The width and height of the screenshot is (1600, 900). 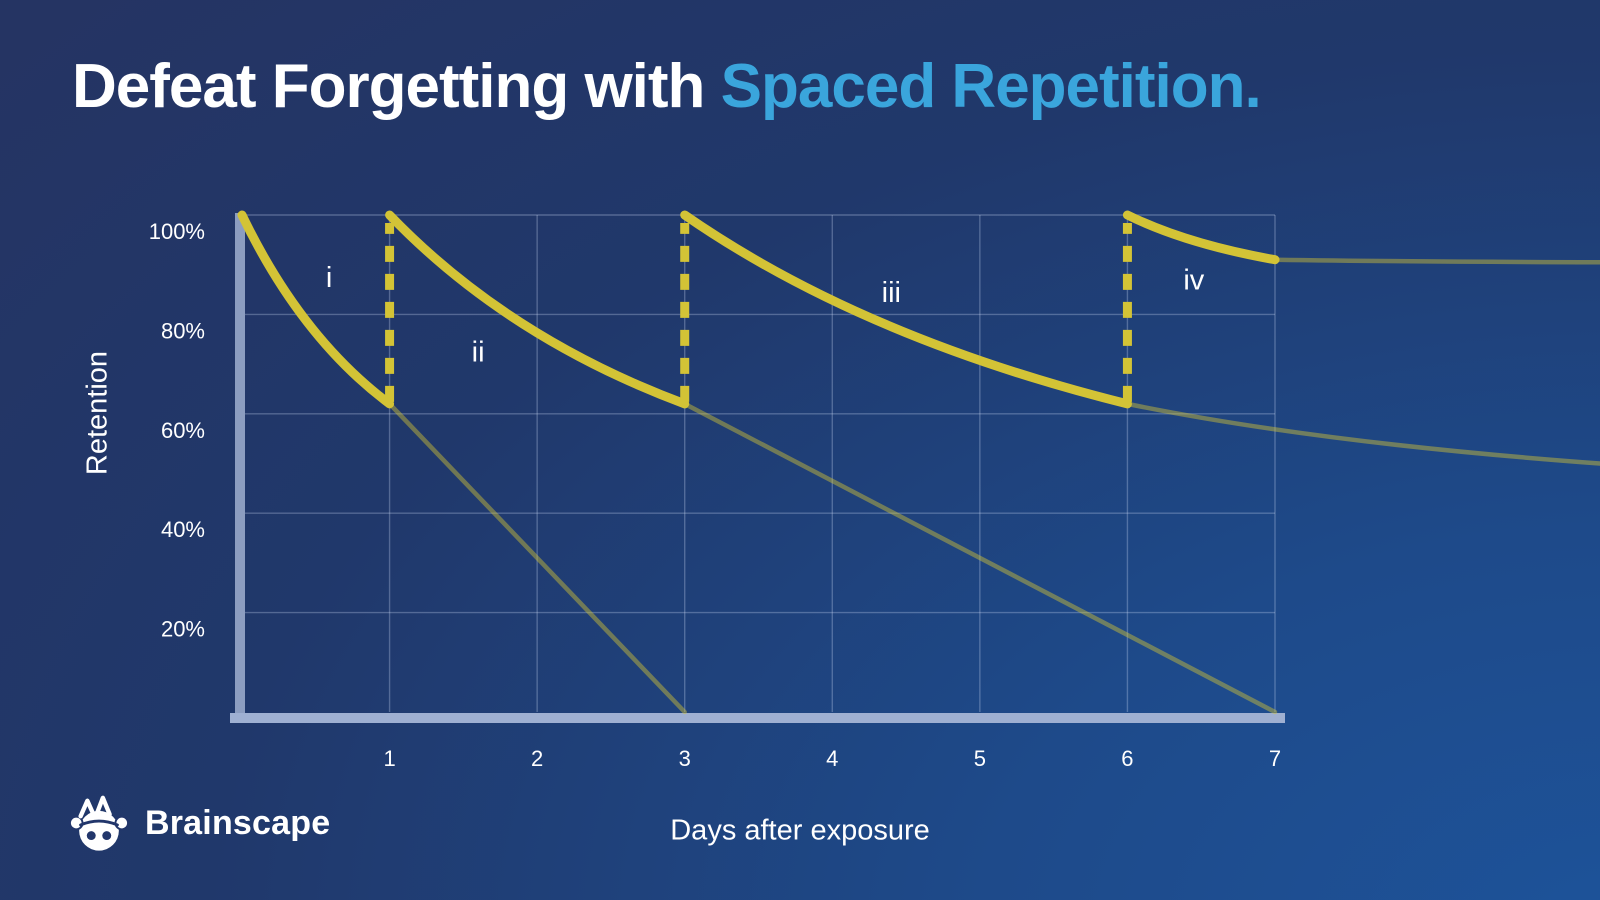 I want to click on retention-curve-ii, so click(x=537, y=309).